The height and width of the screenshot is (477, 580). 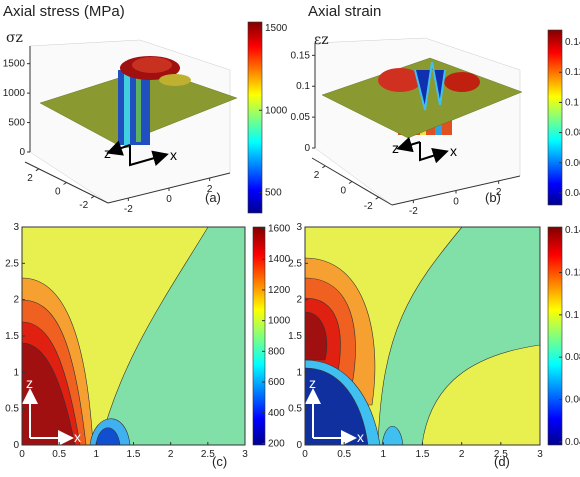 I want to click on colorbar-tick-label: 600, so click(x=276, y=382).